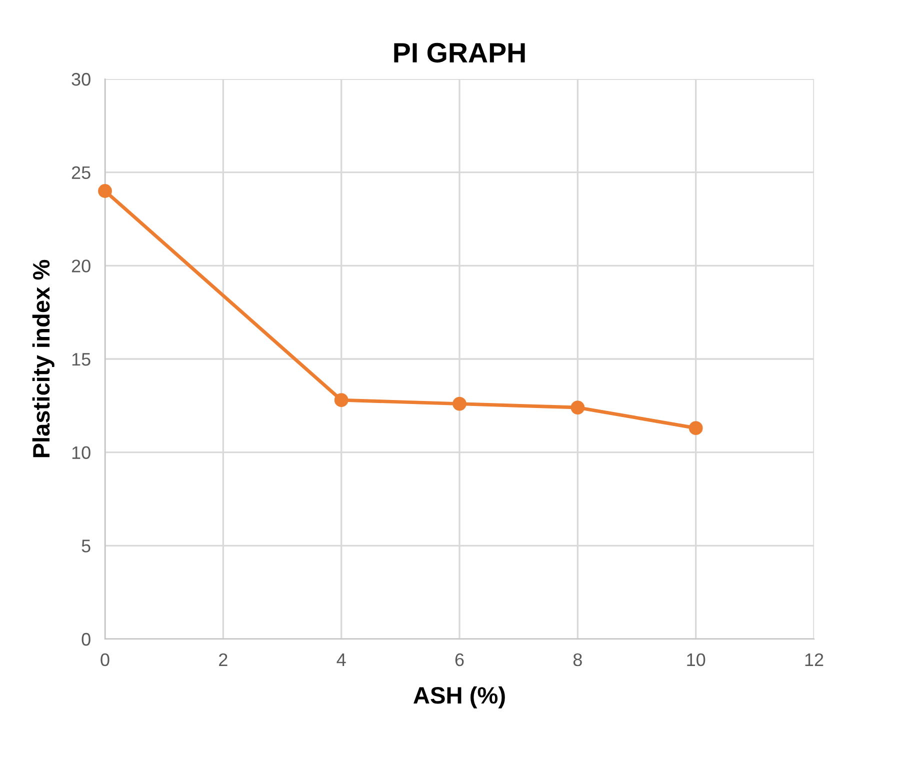 The width and height of the screenshot is (918, 769). Describe the element at coordinates (223, 659) in the screenshot. I see `x-tick-label: 2` at that location.